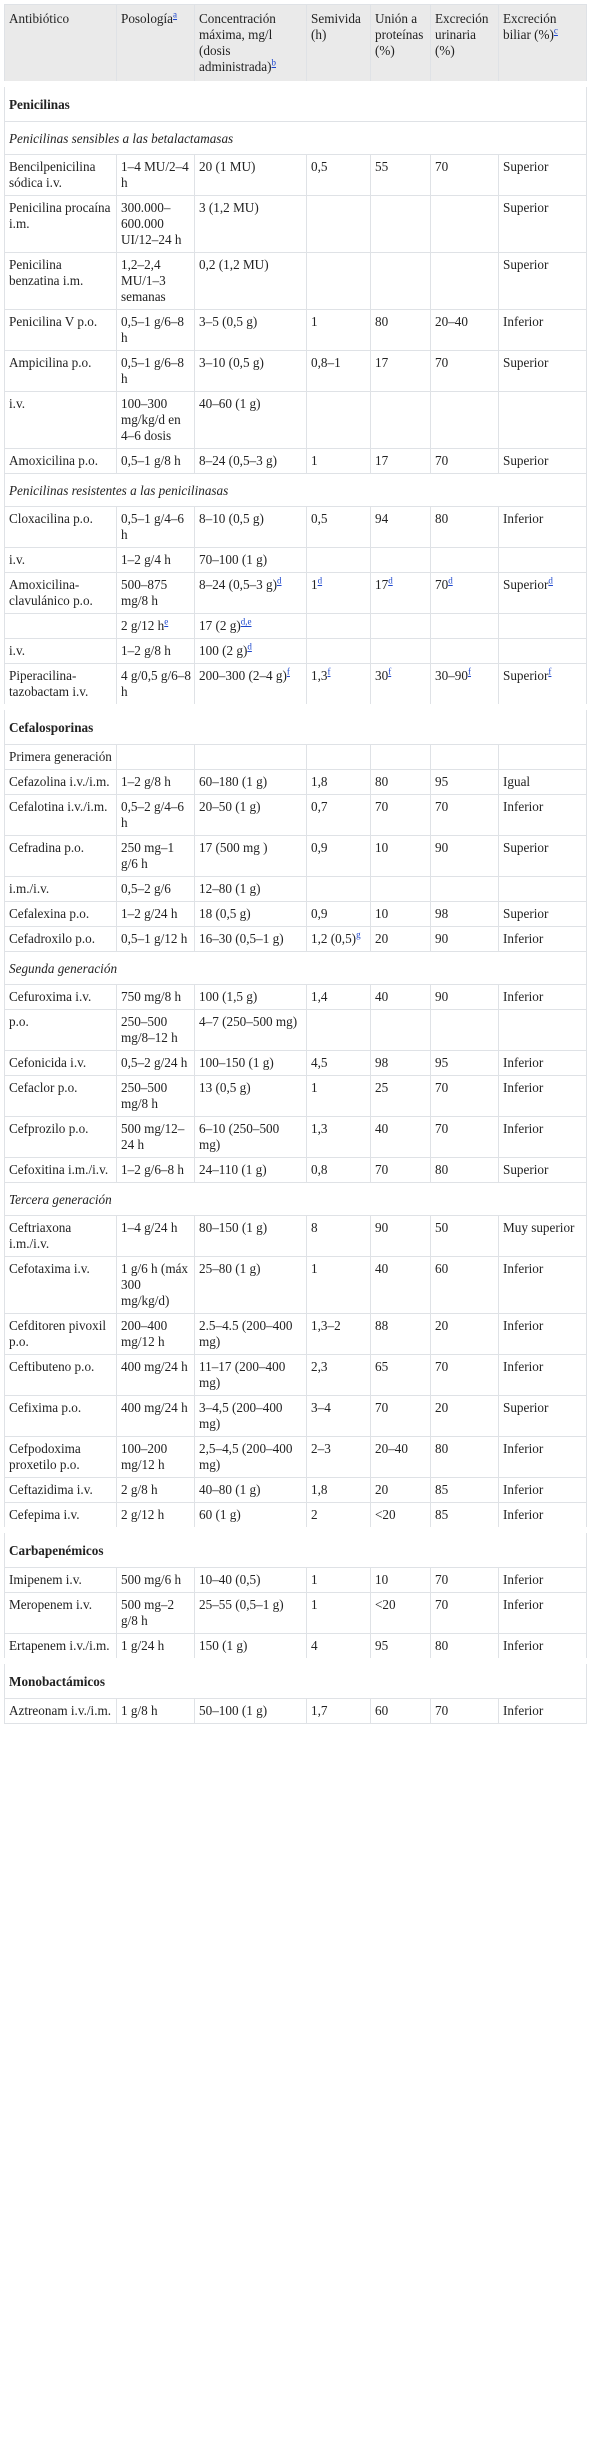 The image size is (590, 2457). I want to click on cell-union-proteinas: 70, so click(400, 1416).